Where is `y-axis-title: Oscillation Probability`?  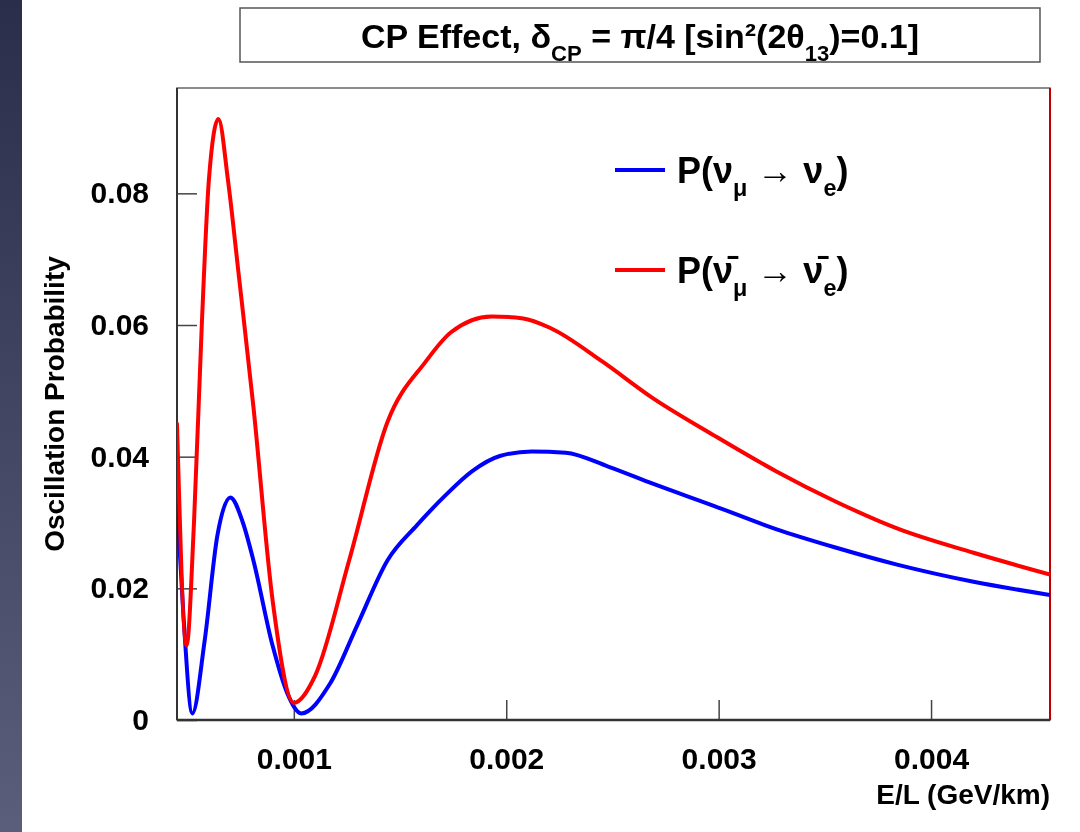
y-axis-title: Oscillation Probability is located at coordinates (54, 403).